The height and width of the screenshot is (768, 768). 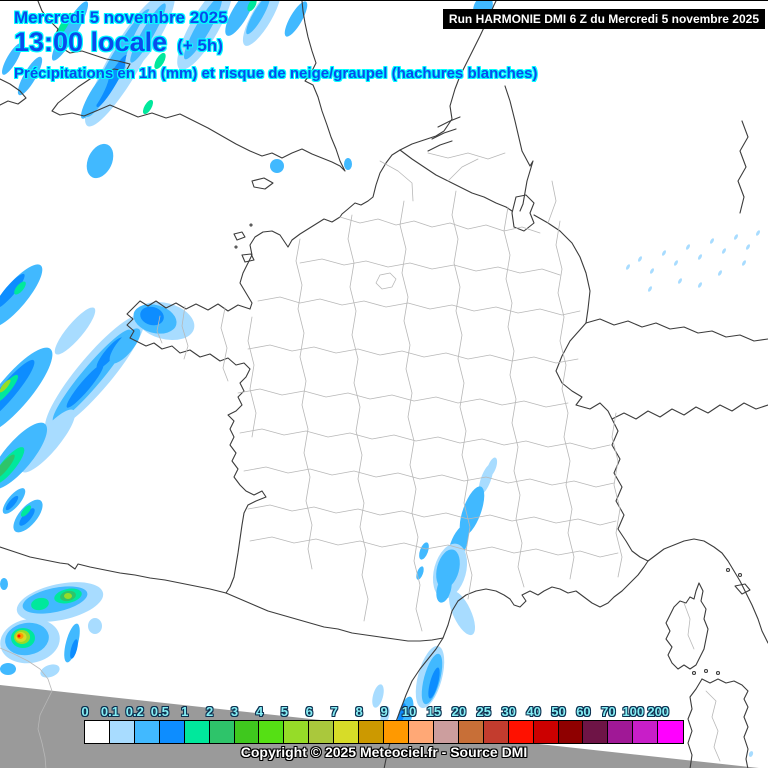 I want to click on legend-cell: 25, so click(x=493, y=723).